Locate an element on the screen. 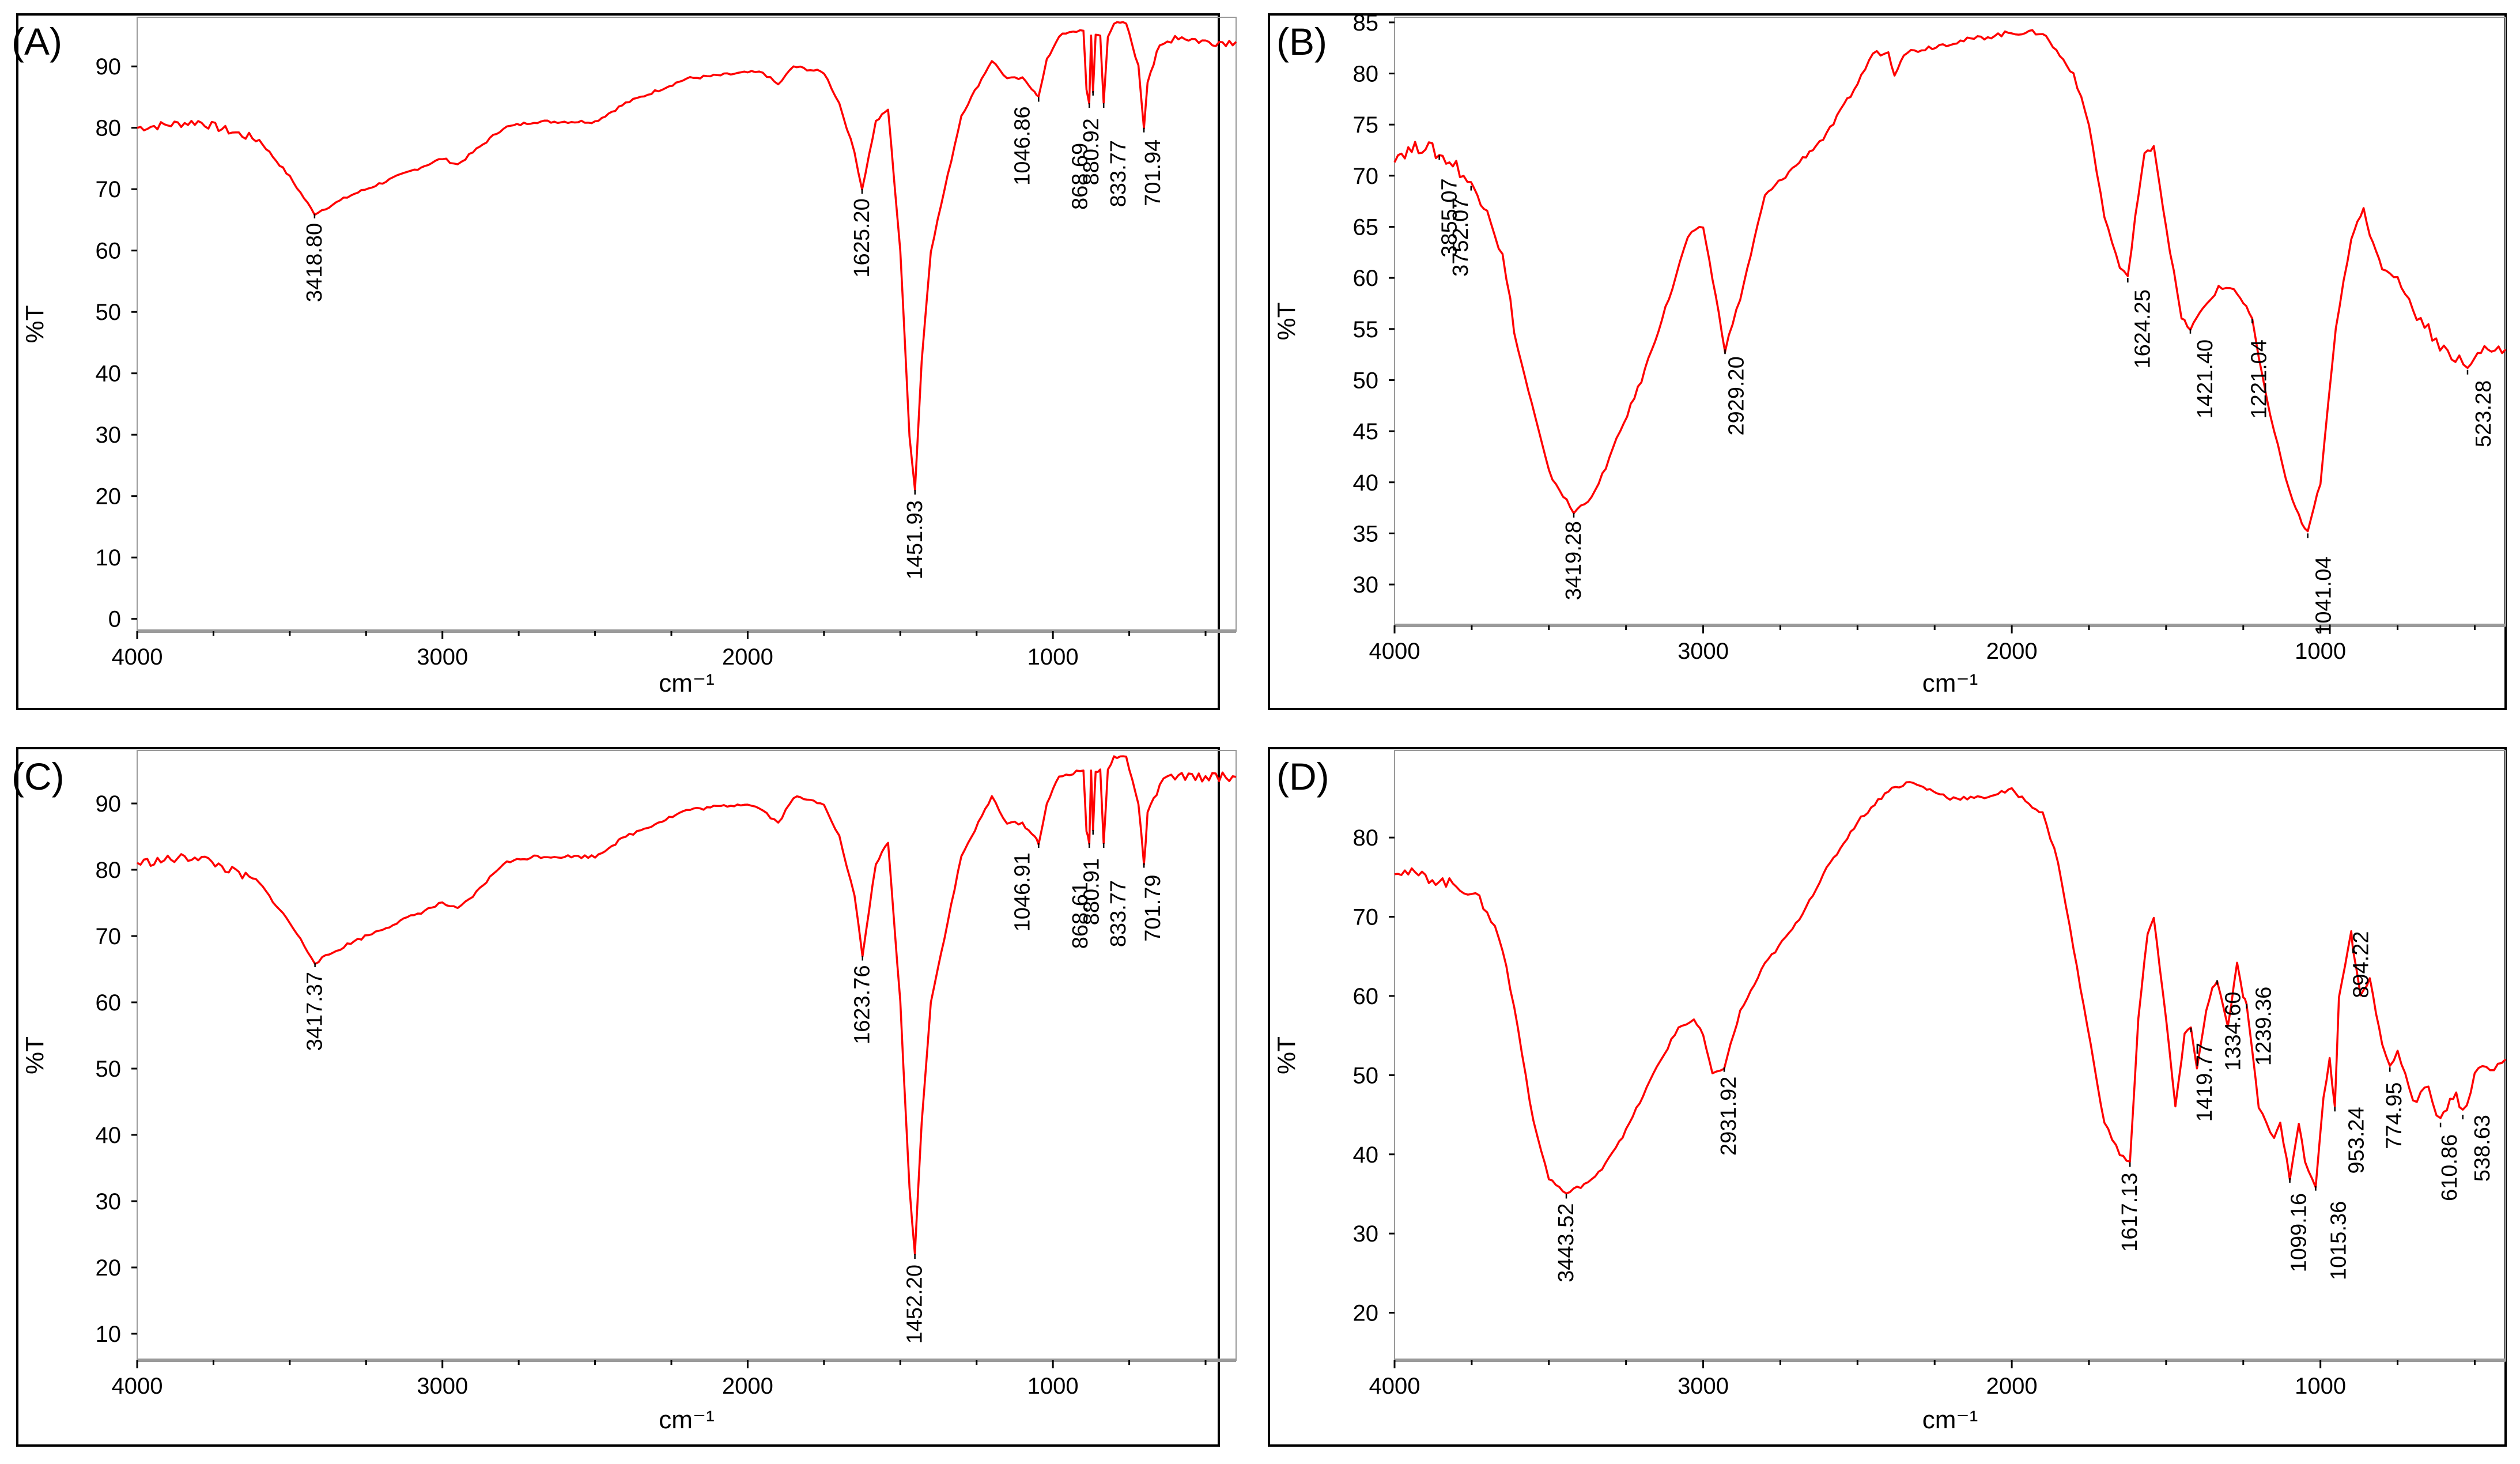 The height and width of the screenshot is (1464, 2520). peak-label: 1239.36 is located at coordinates (2263, 1027).